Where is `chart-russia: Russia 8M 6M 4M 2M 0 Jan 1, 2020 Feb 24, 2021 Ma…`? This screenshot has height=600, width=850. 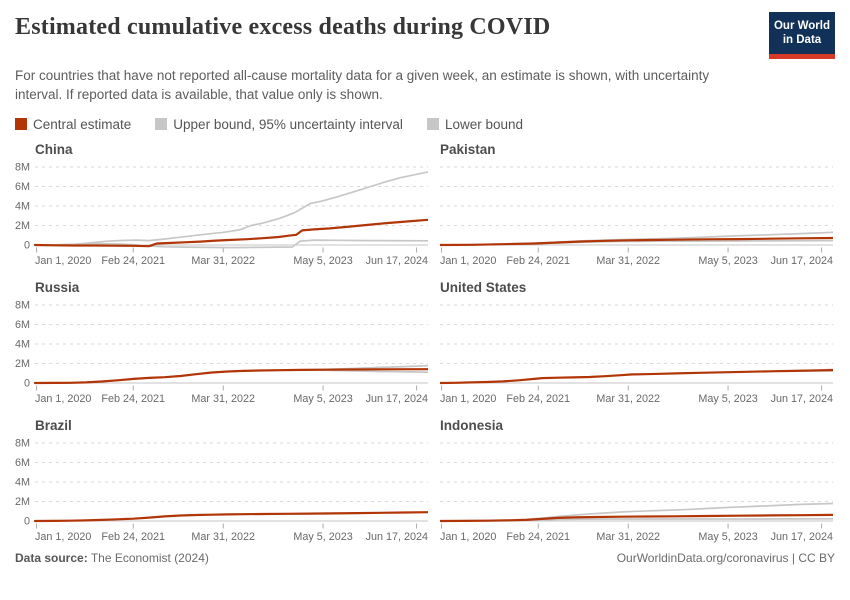
chart-russia: Russia 8M 6M 4M 2M 0 Jan 1, 2020 Feb 24, 2021 Ma… is located at coordinates (221, 343).